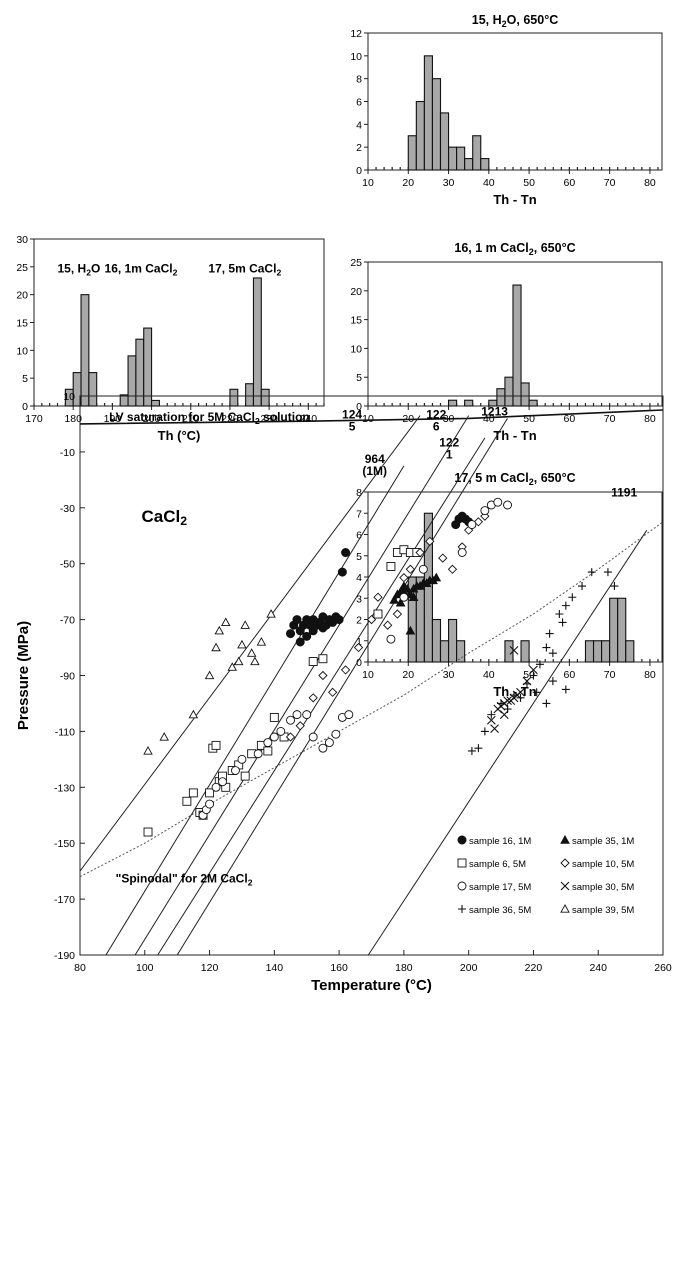 The width and height of the screenshot is (677, 1262). I want to click on series-label-part-1: 17, 5m CaCl, so click(242, 268).